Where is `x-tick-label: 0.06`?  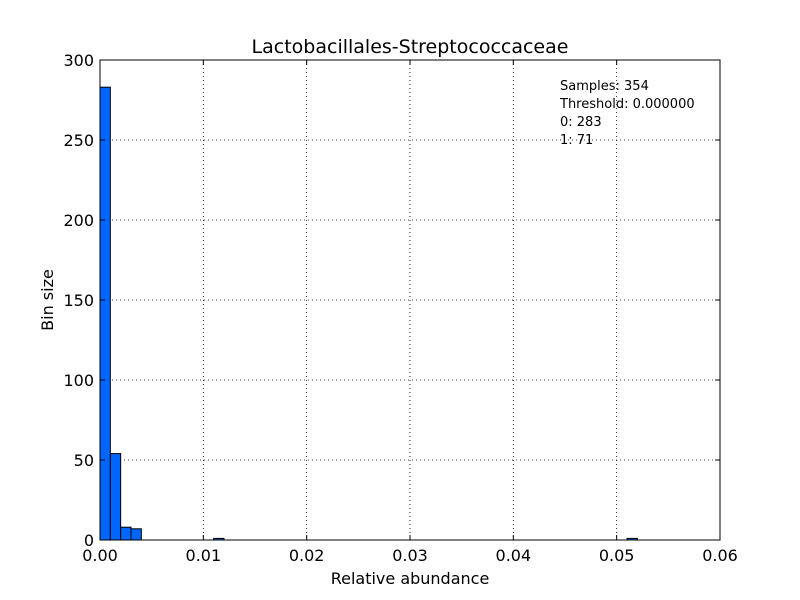
x-tick-label: 0.06 is located at coordinates (720, 555).